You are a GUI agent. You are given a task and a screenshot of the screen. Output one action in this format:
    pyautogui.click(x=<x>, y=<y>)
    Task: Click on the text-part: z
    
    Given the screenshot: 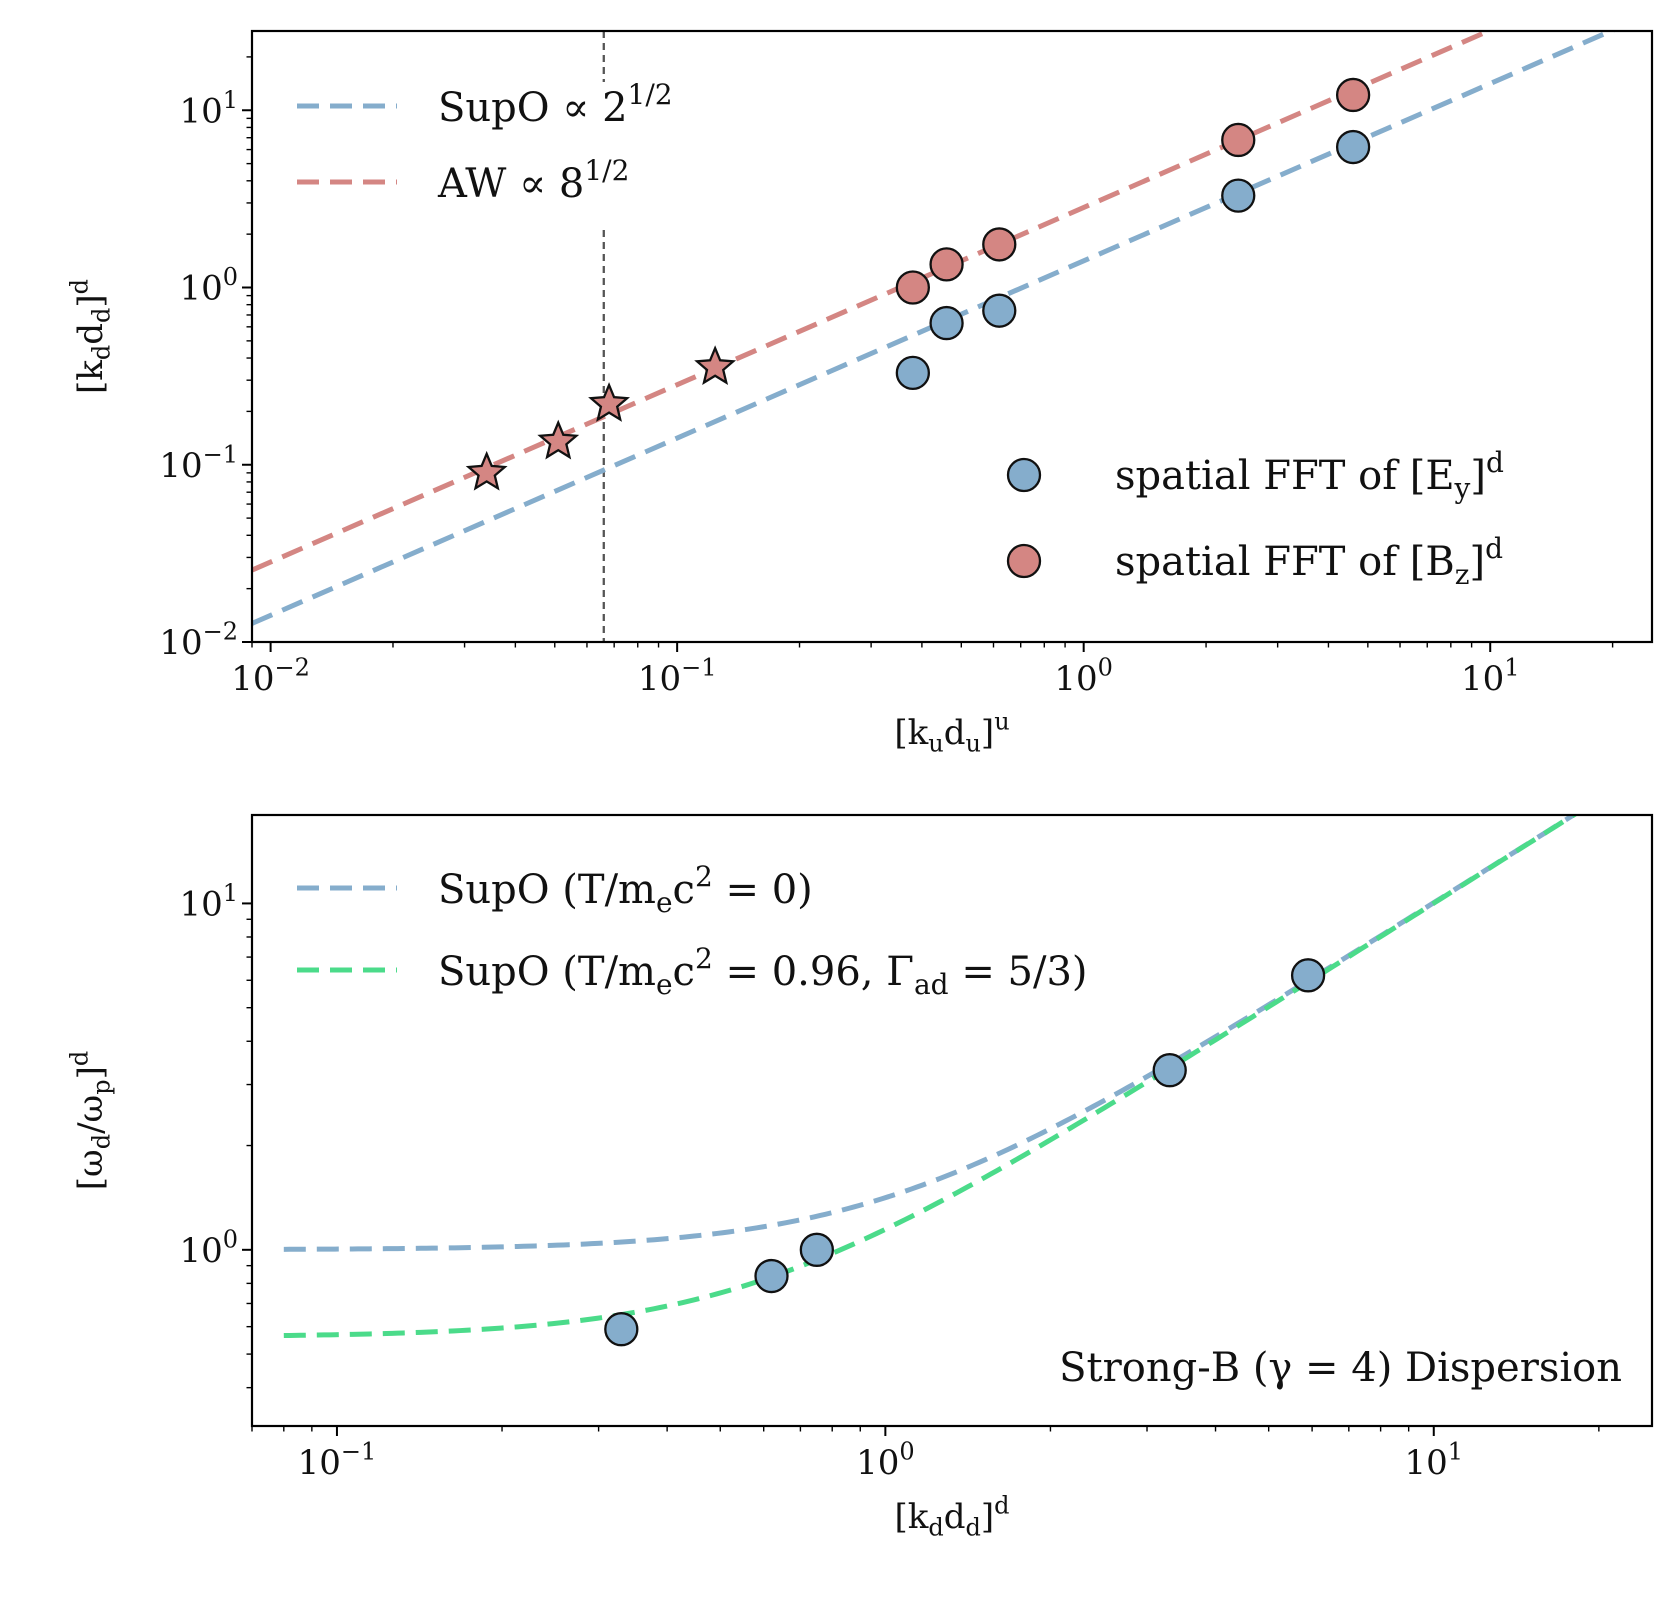 What is the action you would take?
    pyautogui.click(x=1462, y=574)
    